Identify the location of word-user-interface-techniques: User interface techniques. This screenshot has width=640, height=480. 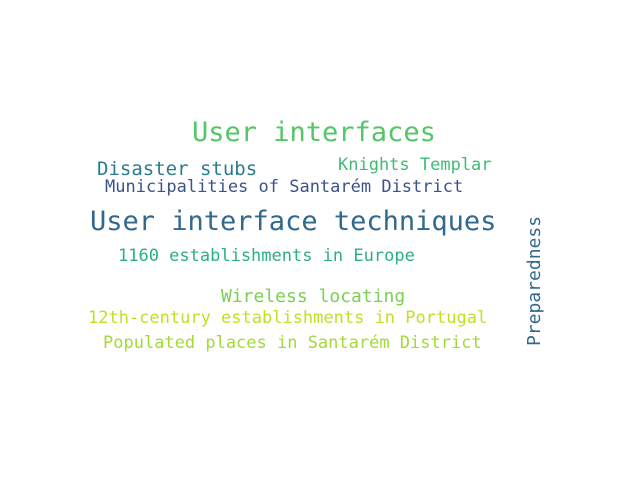
(293, 221).